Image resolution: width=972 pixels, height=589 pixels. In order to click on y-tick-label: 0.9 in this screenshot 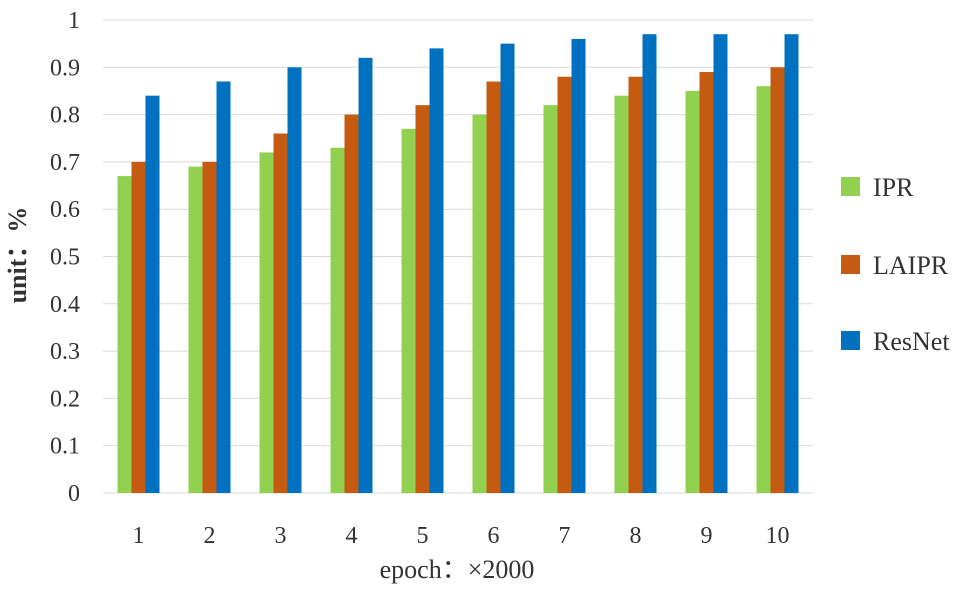, I will do `click(65, 68)`.